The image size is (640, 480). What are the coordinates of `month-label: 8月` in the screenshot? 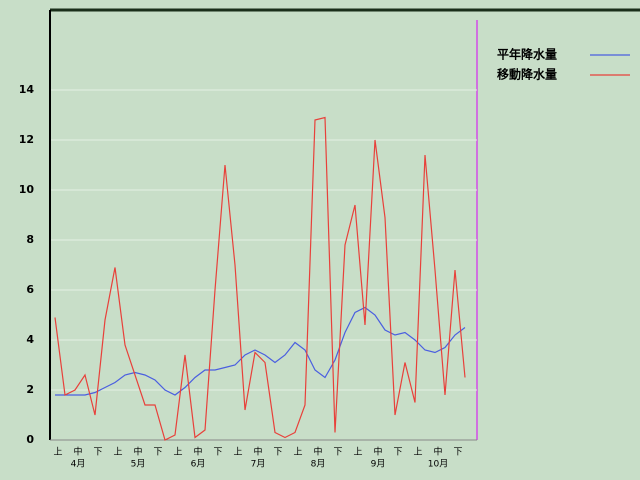 It's located at (318, 464).